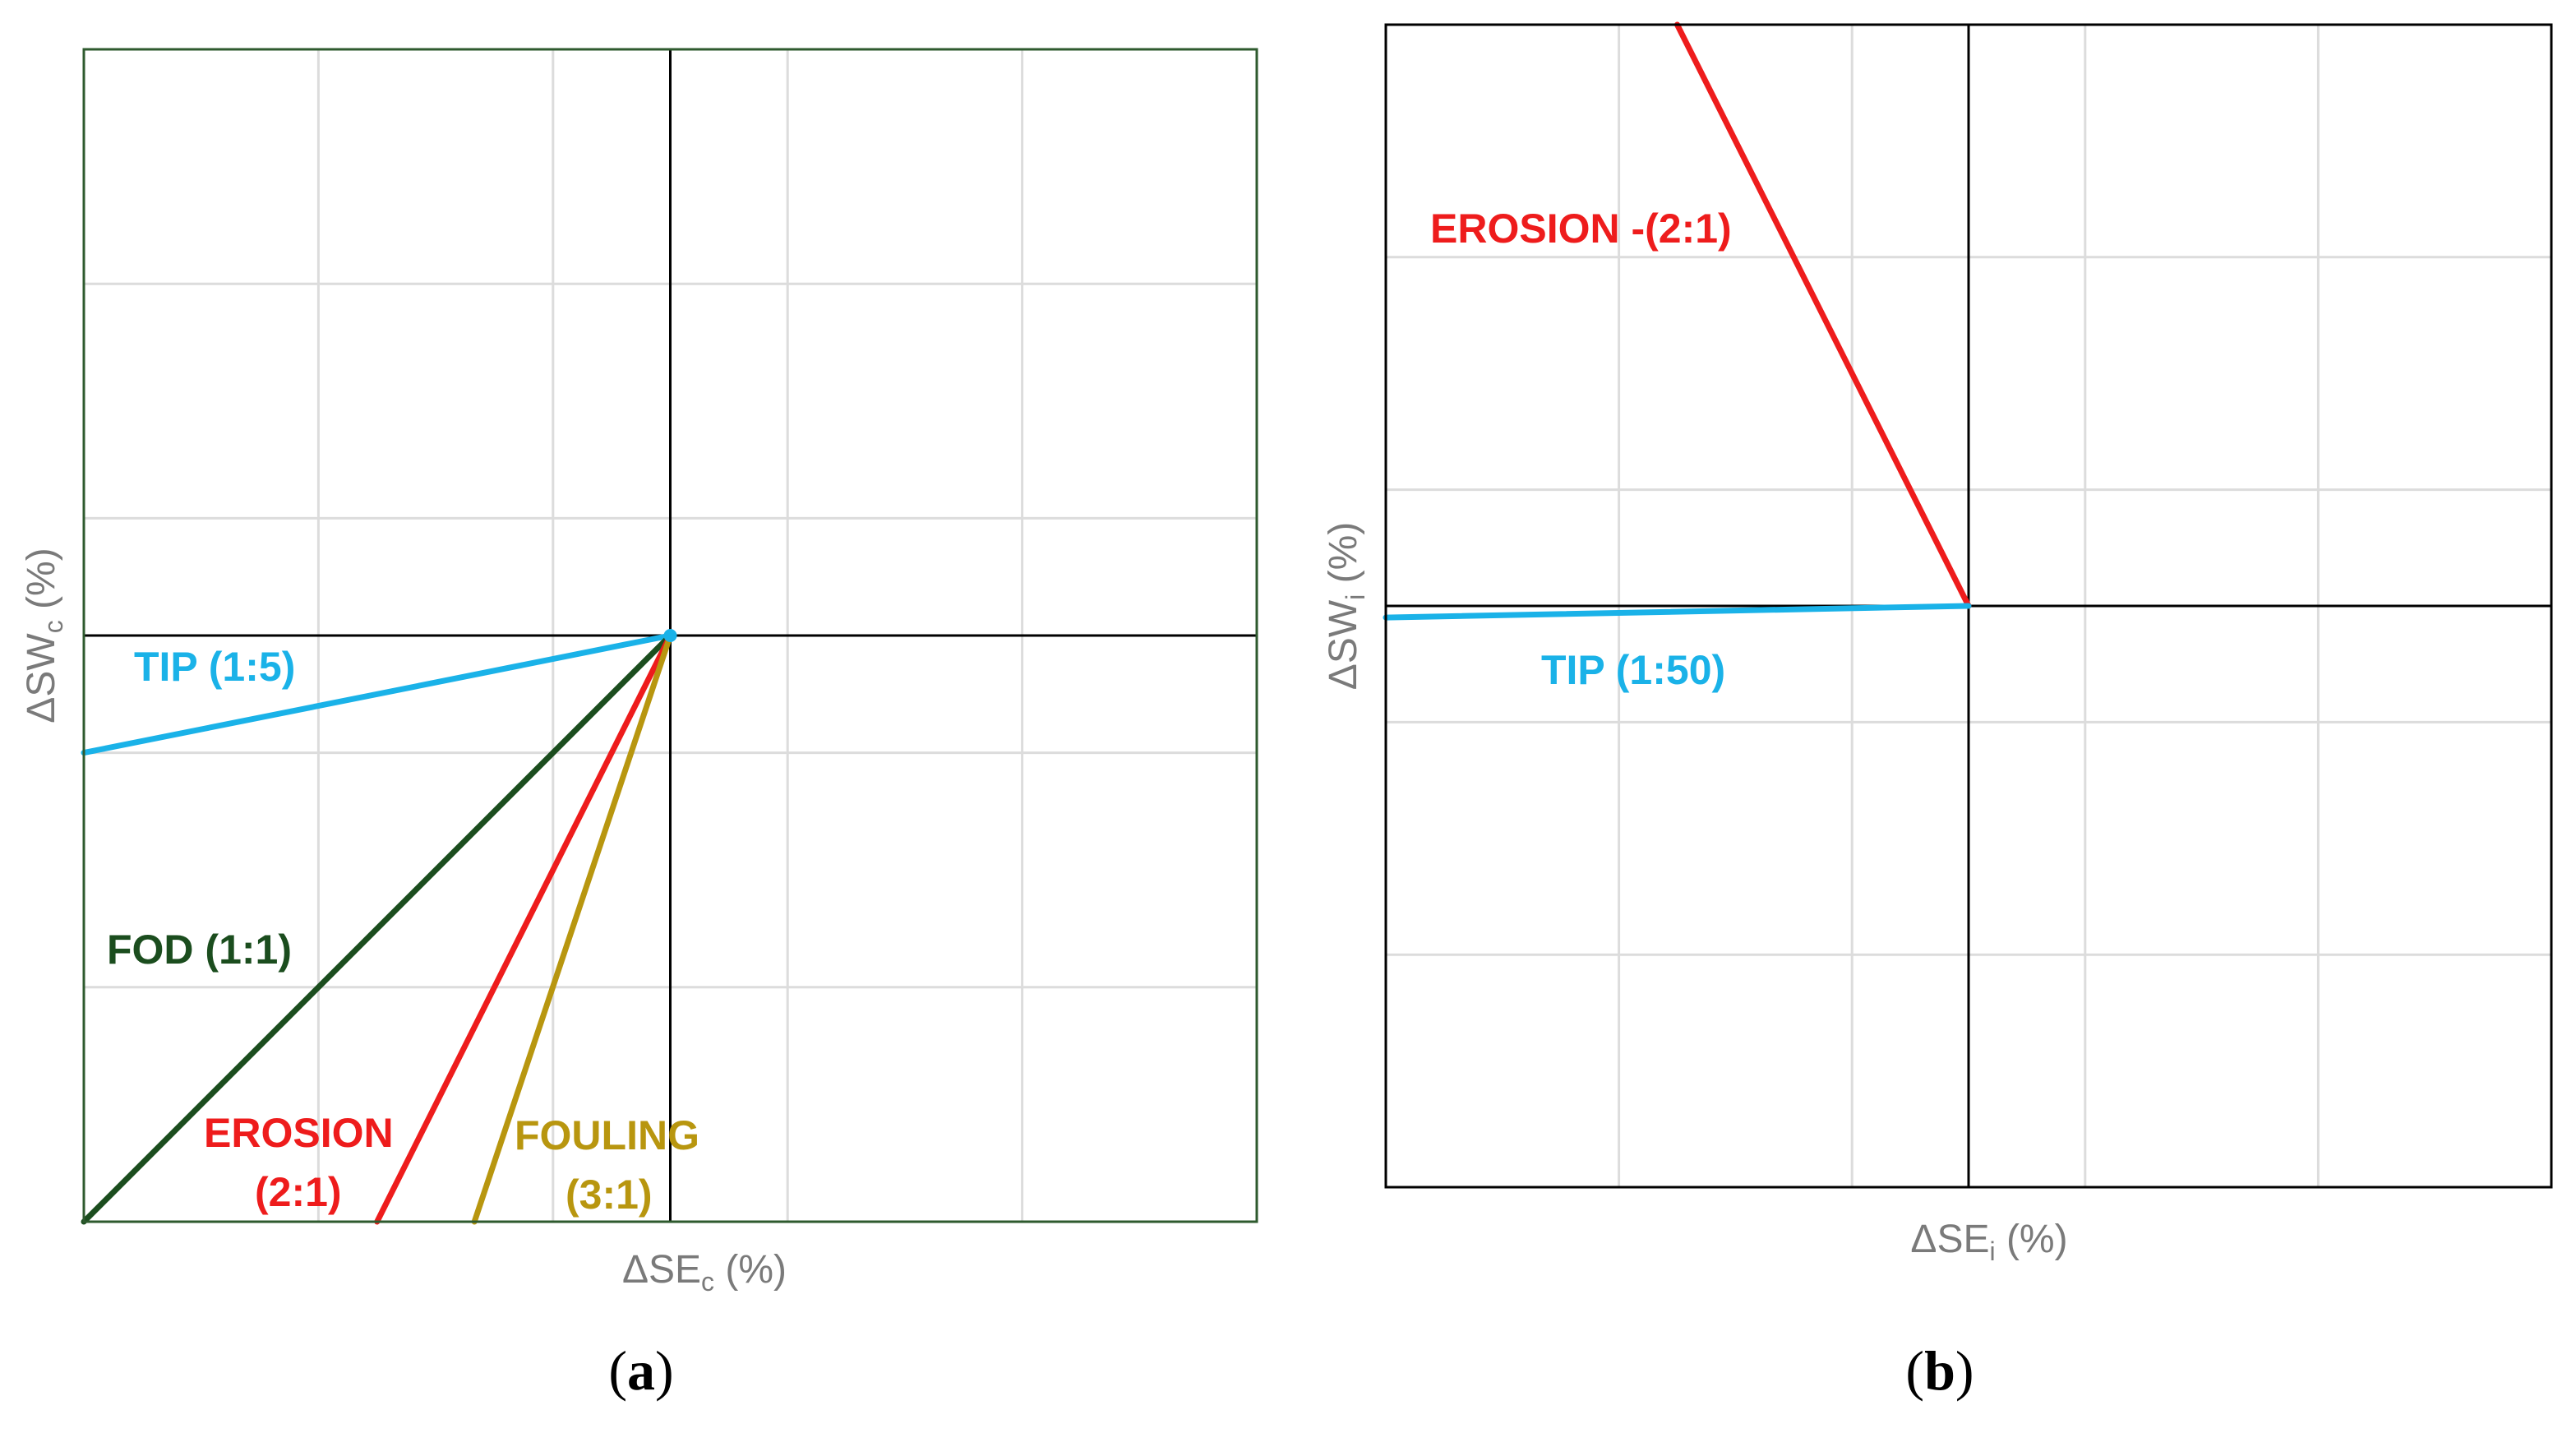  I want to click on y-axis-label-b: ΔSWi (%), so click(1346, 606).